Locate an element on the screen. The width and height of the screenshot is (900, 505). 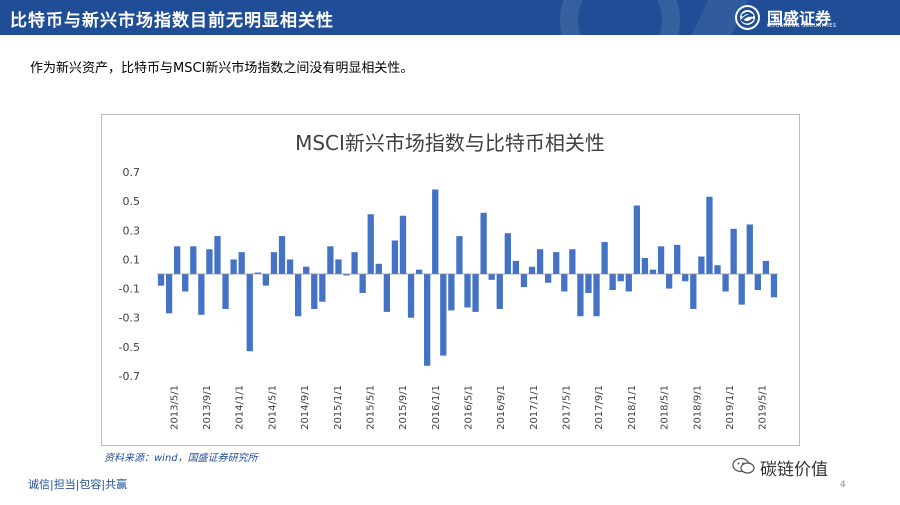
x-tick-label: 2013/9/1 is located at coordinates (207, 407).